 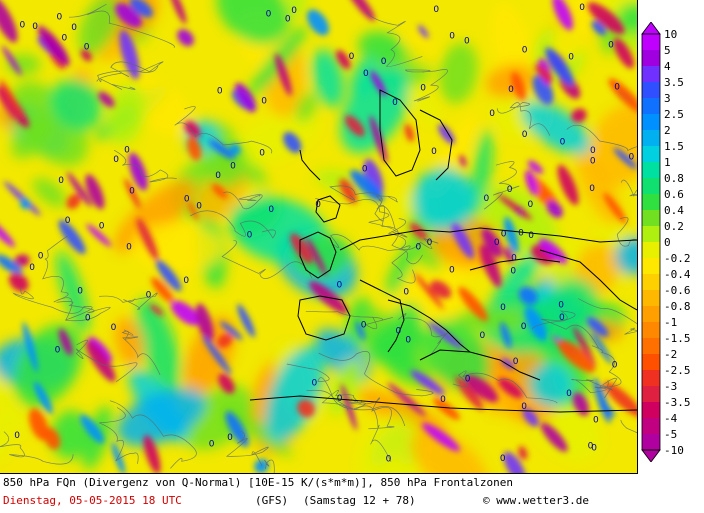 What do you see at coordinates (674, 450) in the screenshot?
I see `legend-label: -10` at bounding box center [674, 450].